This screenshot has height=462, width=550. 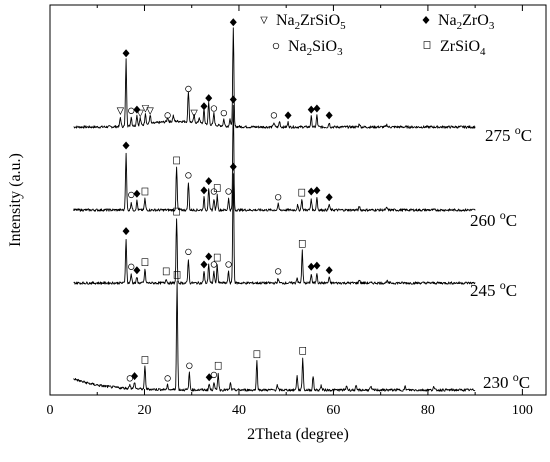 What do you see at coordinates (15, 200) in the screenshot?
I see `y-axis-label: Intensity (a.u.)` at bounding box center [15, 200].